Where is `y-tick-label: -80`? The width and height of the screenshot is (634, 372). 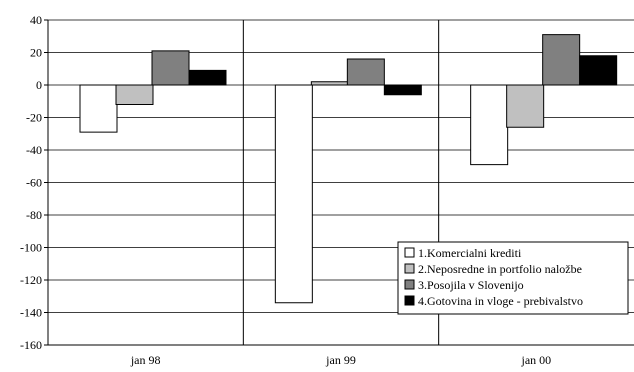 y-tick-label: -80 is located at coordinates (34, 215).